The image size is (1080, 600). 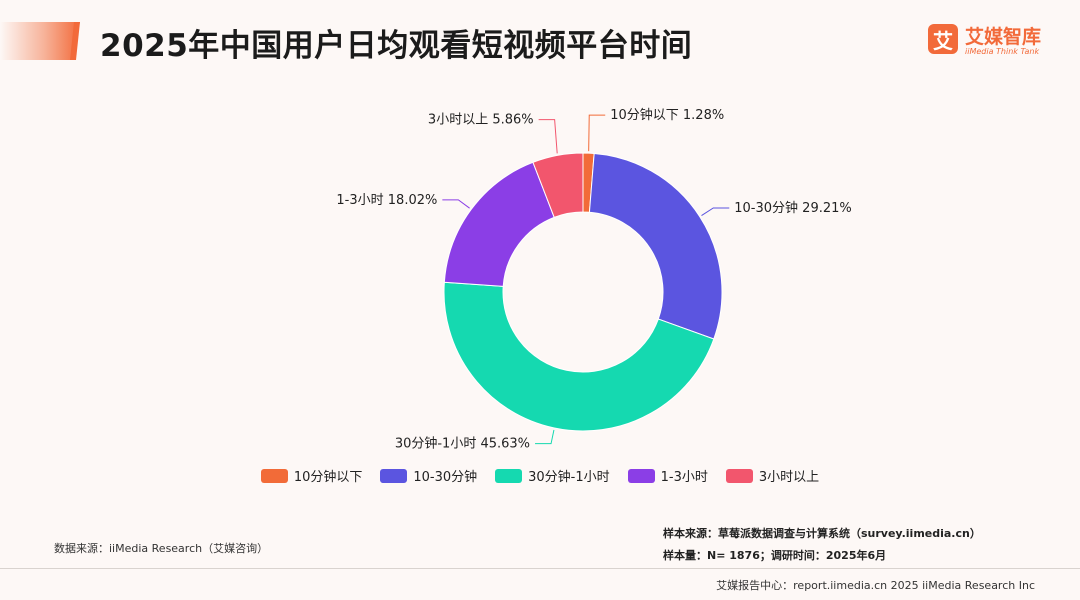 I want to click on legend-item: 10分钟以下, so click(x=311, y=475).